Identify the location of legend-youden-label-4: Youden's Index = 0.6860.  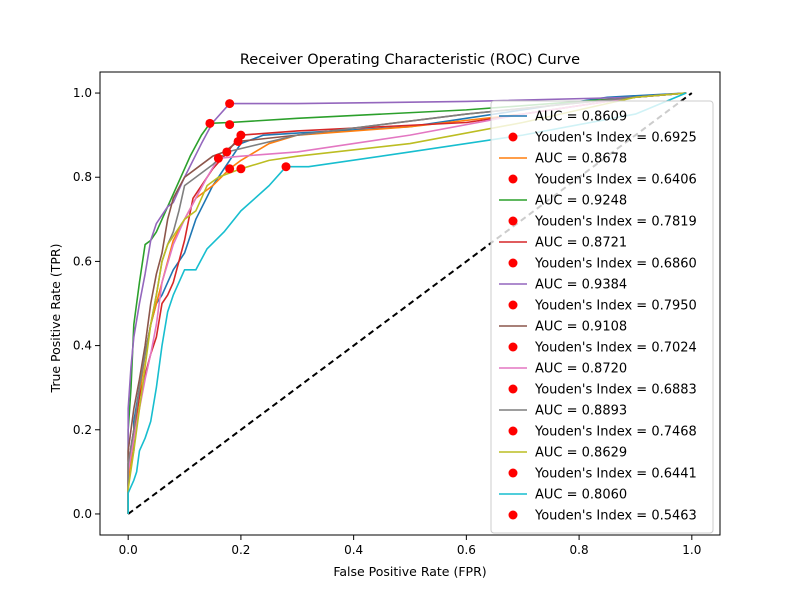
(615, 264).